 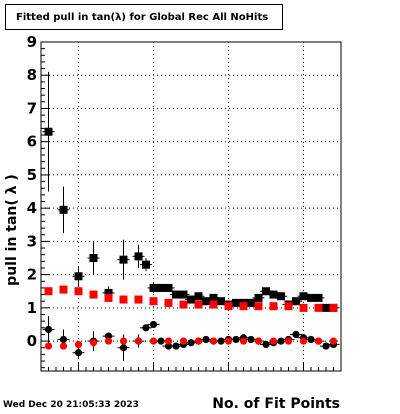 I want to click on y-tick-label: 5, so click(x=32, y=175).